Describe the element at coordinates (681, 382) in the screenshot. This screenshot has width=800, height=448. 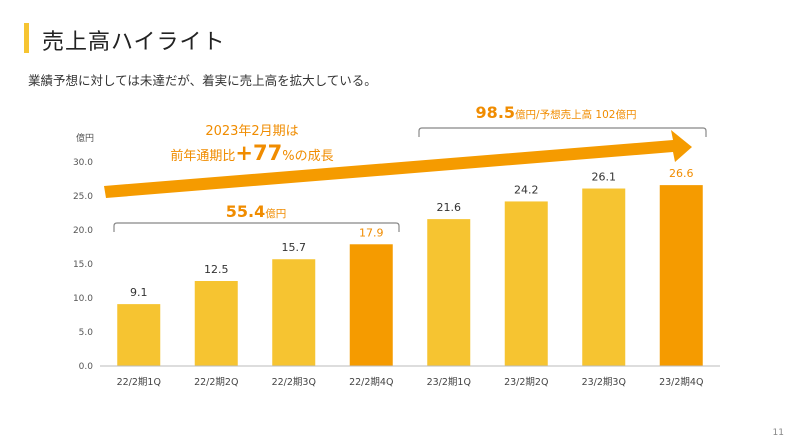
I see `x-tick-label: 23/2期4Q` at that location.